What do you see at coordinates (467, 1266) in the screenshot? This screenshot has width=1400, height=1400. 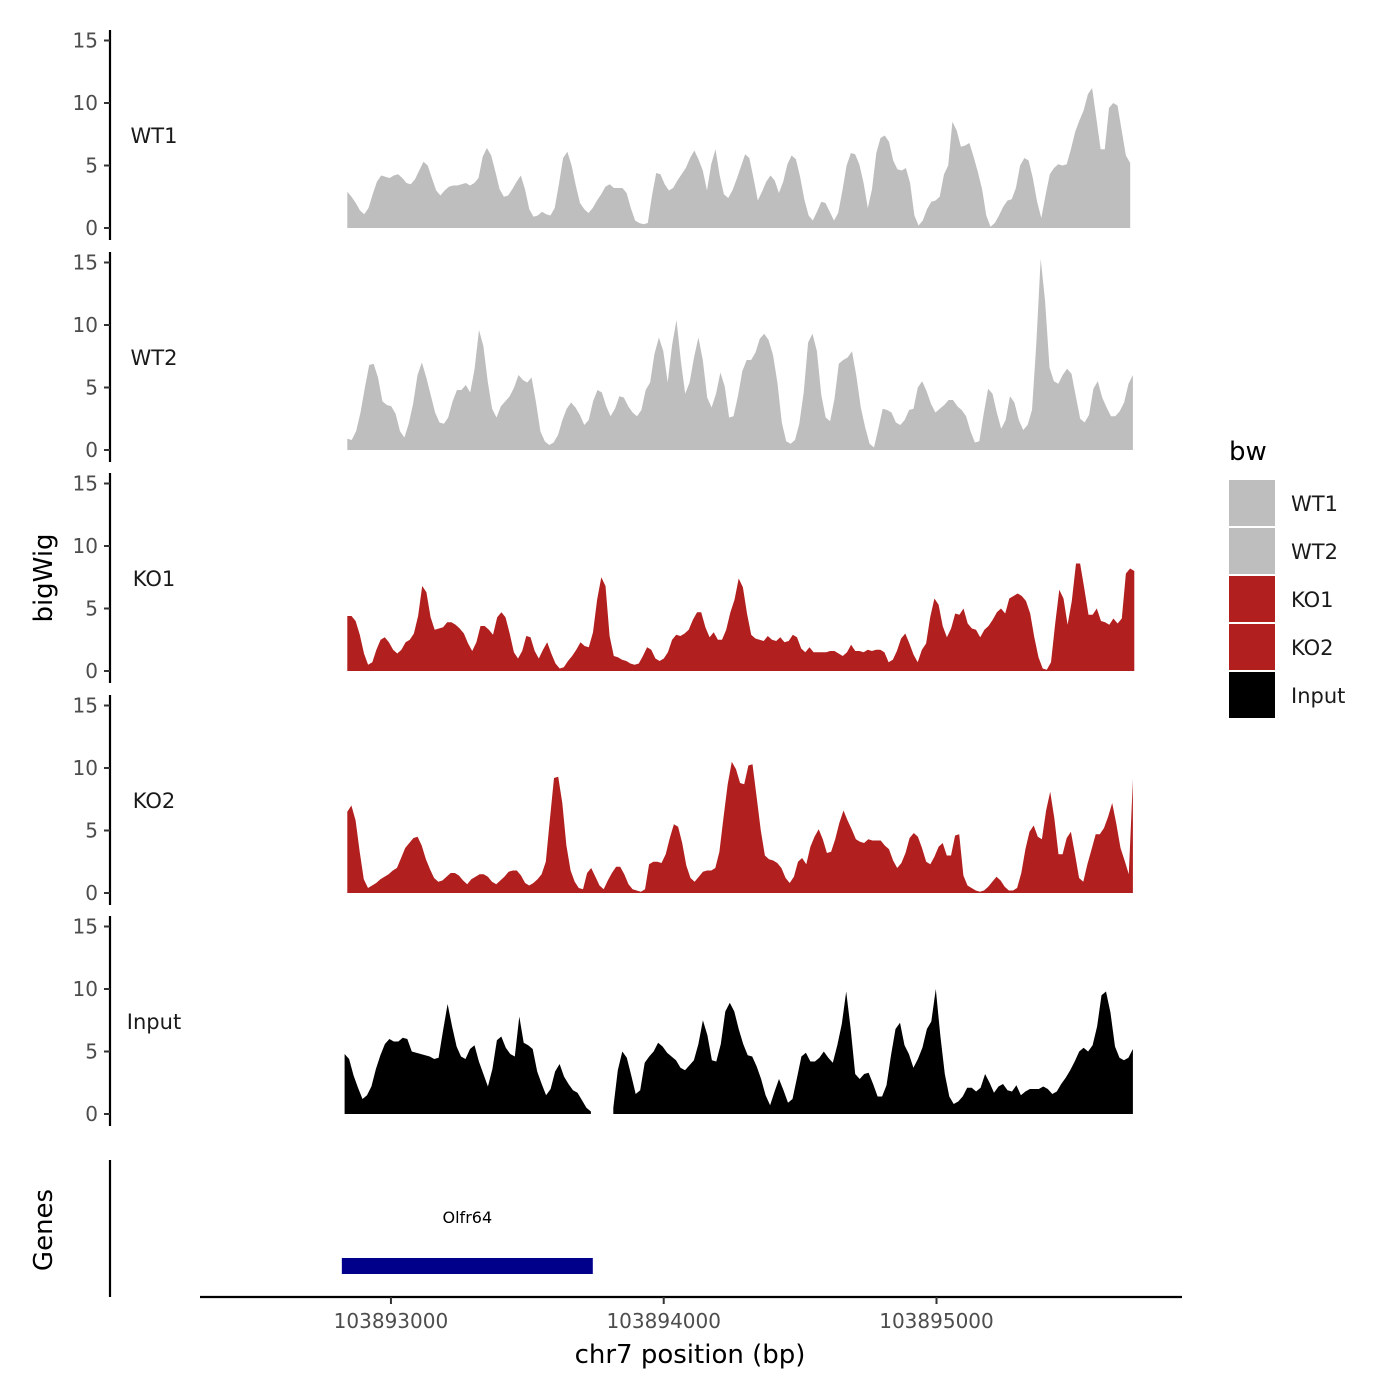 I see `gene-body-olfr64` at bounding box center [467, 1266].